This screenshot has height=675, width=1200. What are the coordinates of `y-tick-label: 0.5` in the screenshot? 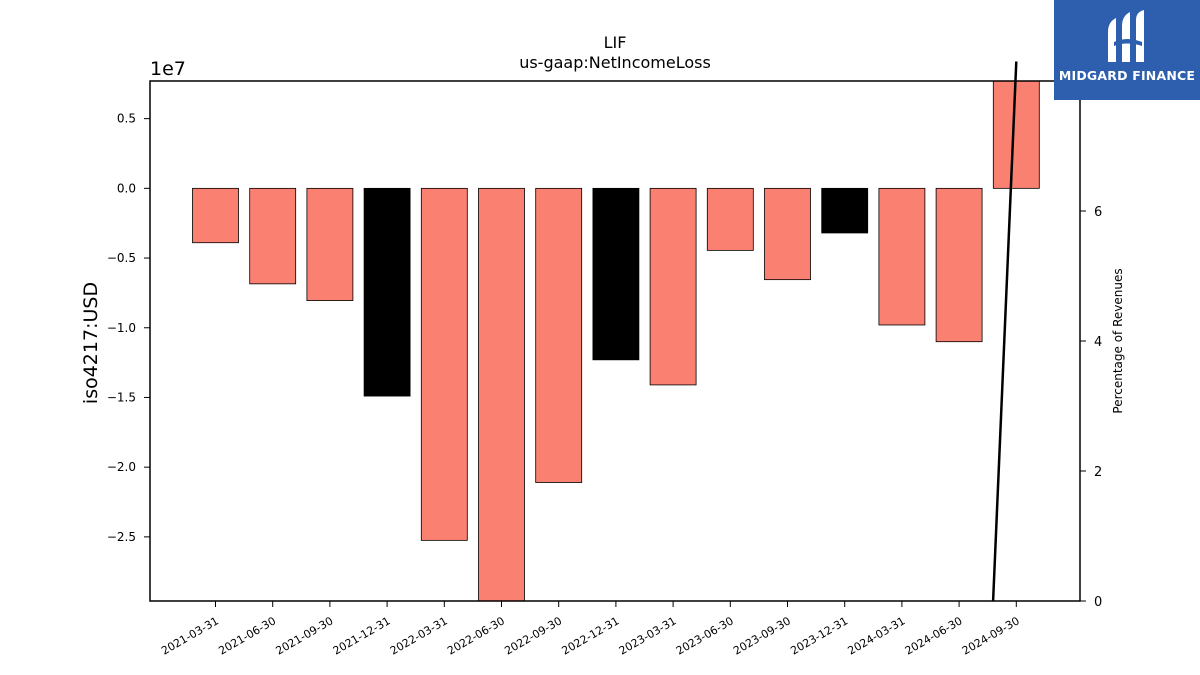 It's located at (126, 119).